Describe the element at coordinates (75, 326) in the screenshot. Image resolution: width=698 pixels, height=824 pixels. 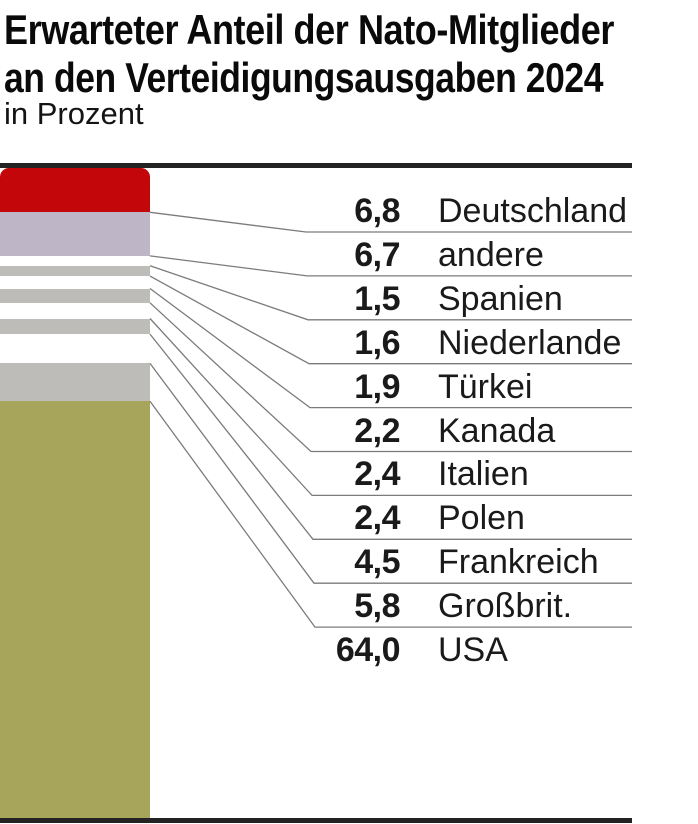
I see `bar-segment-polen` at that location.